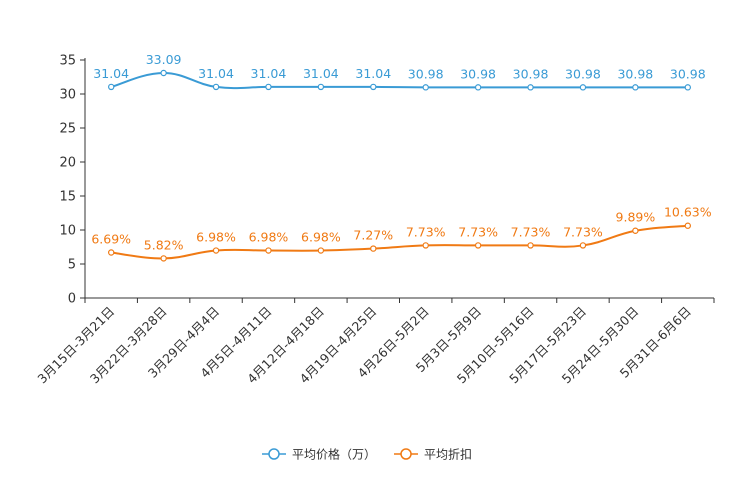  I want to click on legend-item-0: 平均价格（万）, so click(319, 454).